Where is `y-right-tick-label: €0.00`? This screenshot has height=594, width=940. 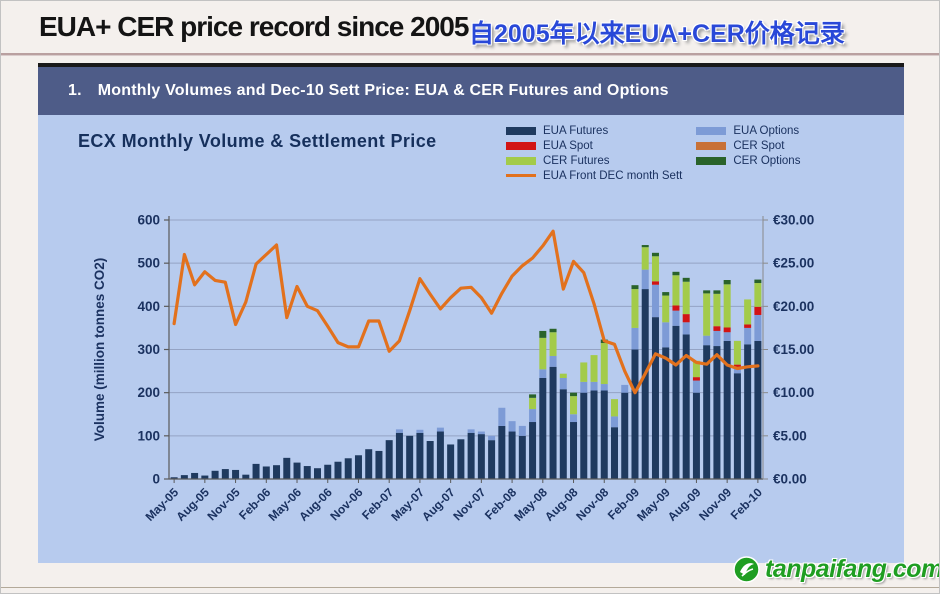 y-right-tick-label: €0.00 is located at coordinates (790, 479).